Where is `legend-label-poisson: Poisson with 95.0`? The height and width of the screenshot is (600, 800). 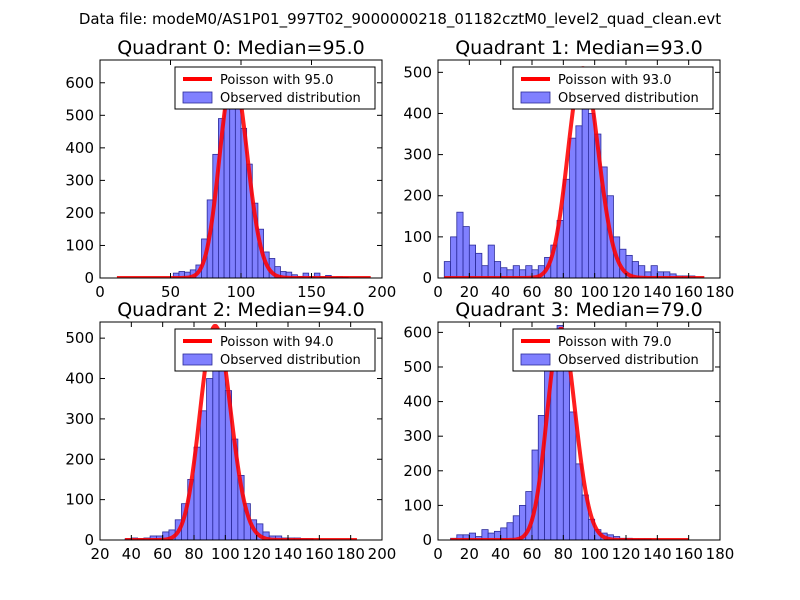 legend-label-poisson: Poisson with 95.0 is located at coordinates (276, 80).